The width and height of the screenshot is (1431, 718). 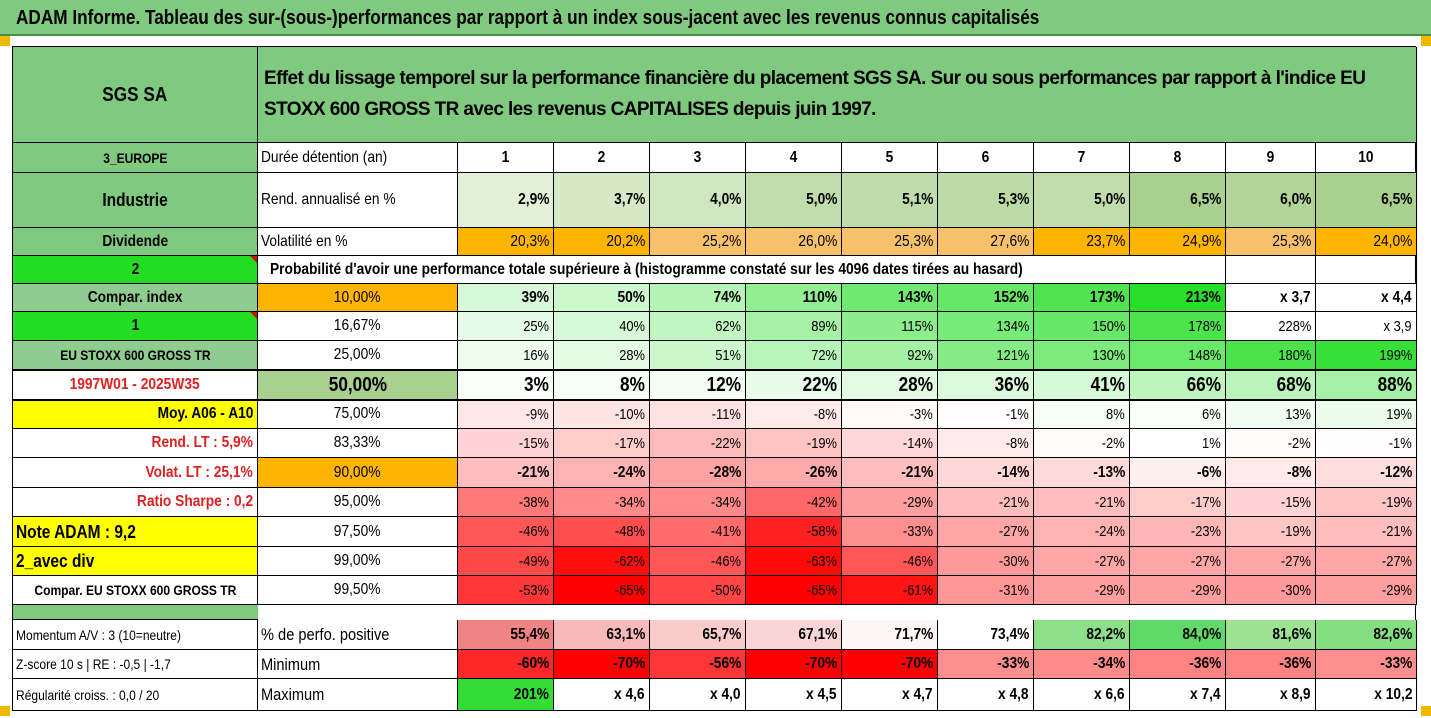 What do you see at coordinates (135, 325) in the screenshot?
I see `compar-index-value-text: 1` at bounding box center [135, 325].